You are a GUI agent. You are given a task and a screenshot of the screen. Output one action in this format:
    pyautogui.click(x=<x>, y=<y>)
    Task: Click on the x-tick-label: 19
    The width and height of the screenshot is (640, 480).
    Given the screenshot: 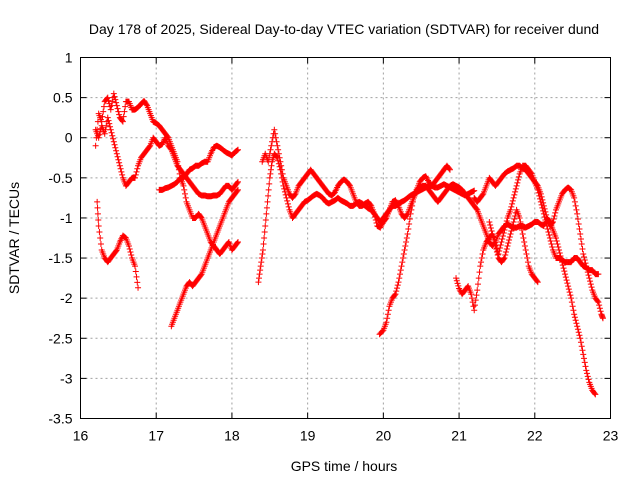 What is the action you would take?
    pyautogui.click(x=308, y=436)
    